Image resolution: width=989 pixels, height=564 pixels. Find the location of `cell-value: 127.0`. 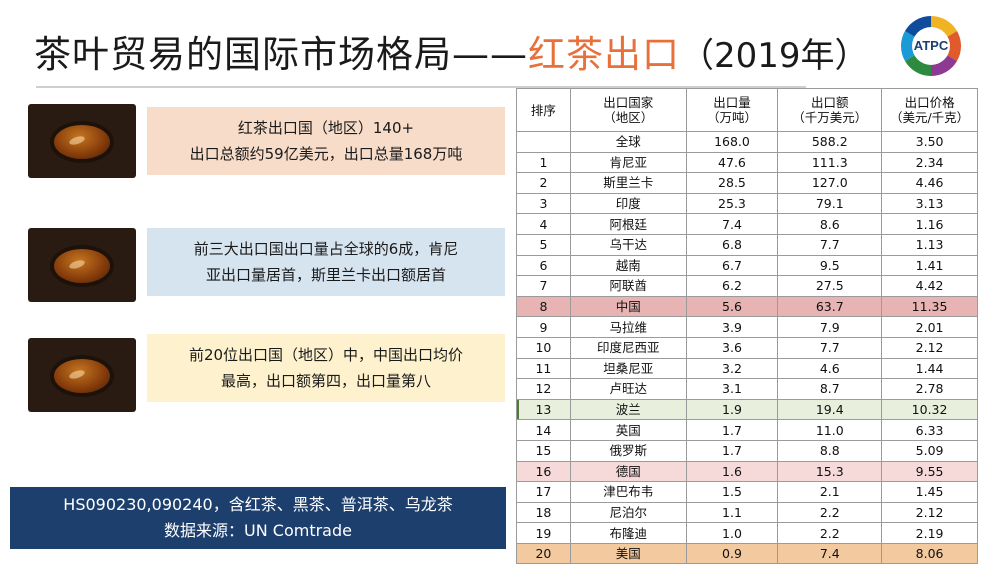

cell-value: 127.0 is located at coordinates (830, 183).